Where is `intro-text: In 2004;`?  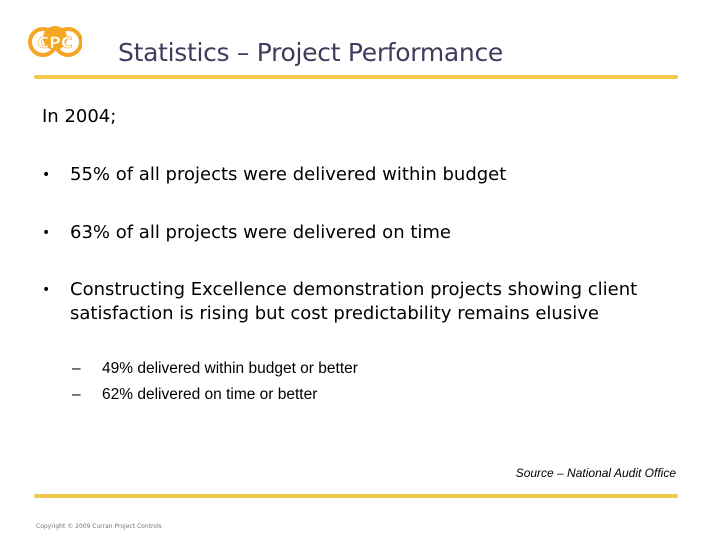 intro-text: In 2004; is located at coordinates (79, 116).